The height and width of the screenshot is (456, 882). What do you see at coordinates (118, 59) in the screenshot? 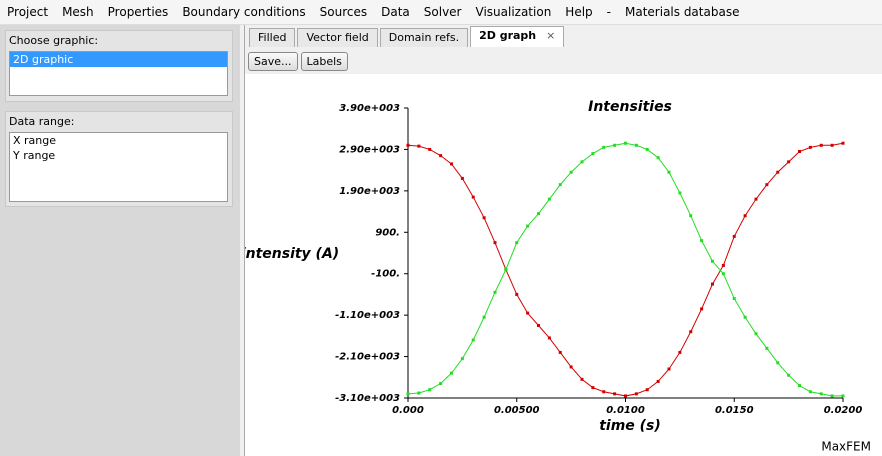
I see `list-item: 2D graphic` at bounding box center [118, 59].